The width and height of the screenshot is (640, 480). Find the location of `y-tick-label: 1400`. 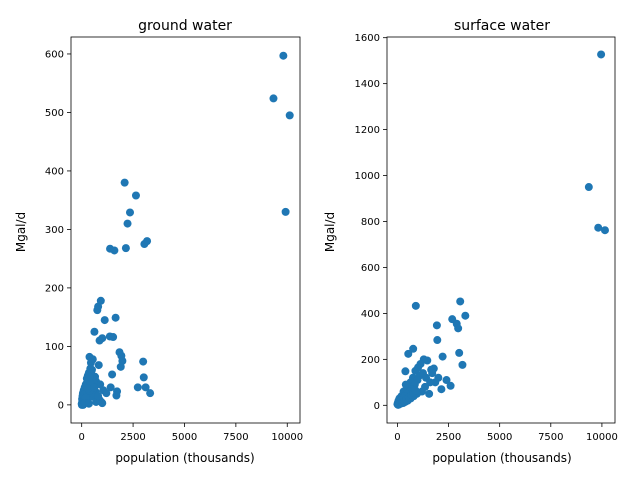

y-tick-label: 1400 is located at coordinates (367, 84).